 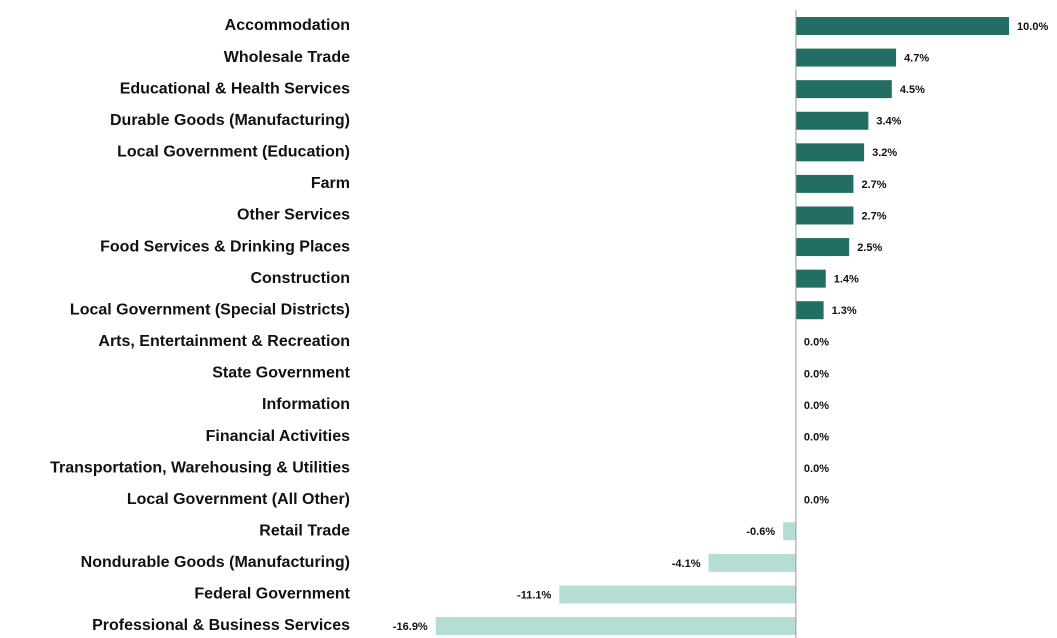 What do you see at coordinates (846, 280) in the screenshot?
I see `value-label: 1.4%` at bounding box center [846, 280].